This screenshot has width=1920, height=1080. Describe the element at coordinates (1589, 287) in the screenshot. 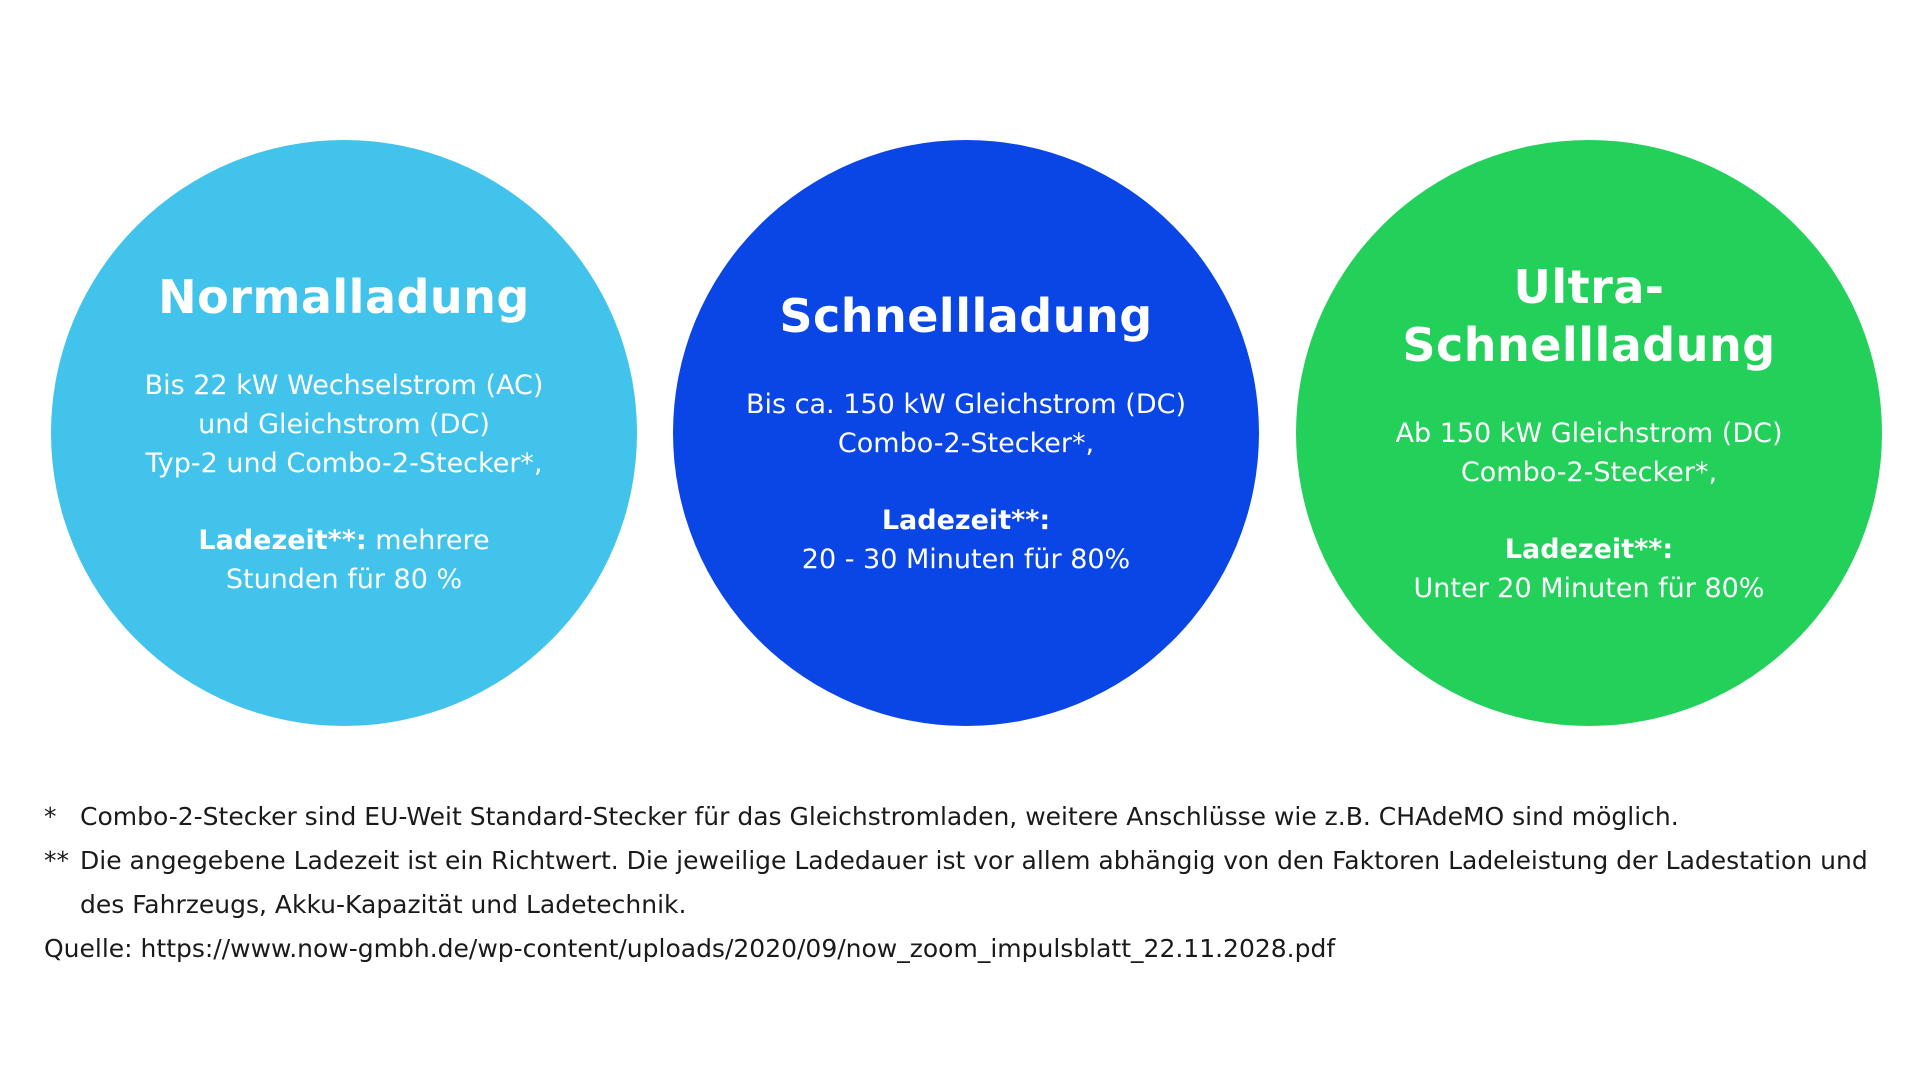

I see `title-line: Ultra-` at that location.